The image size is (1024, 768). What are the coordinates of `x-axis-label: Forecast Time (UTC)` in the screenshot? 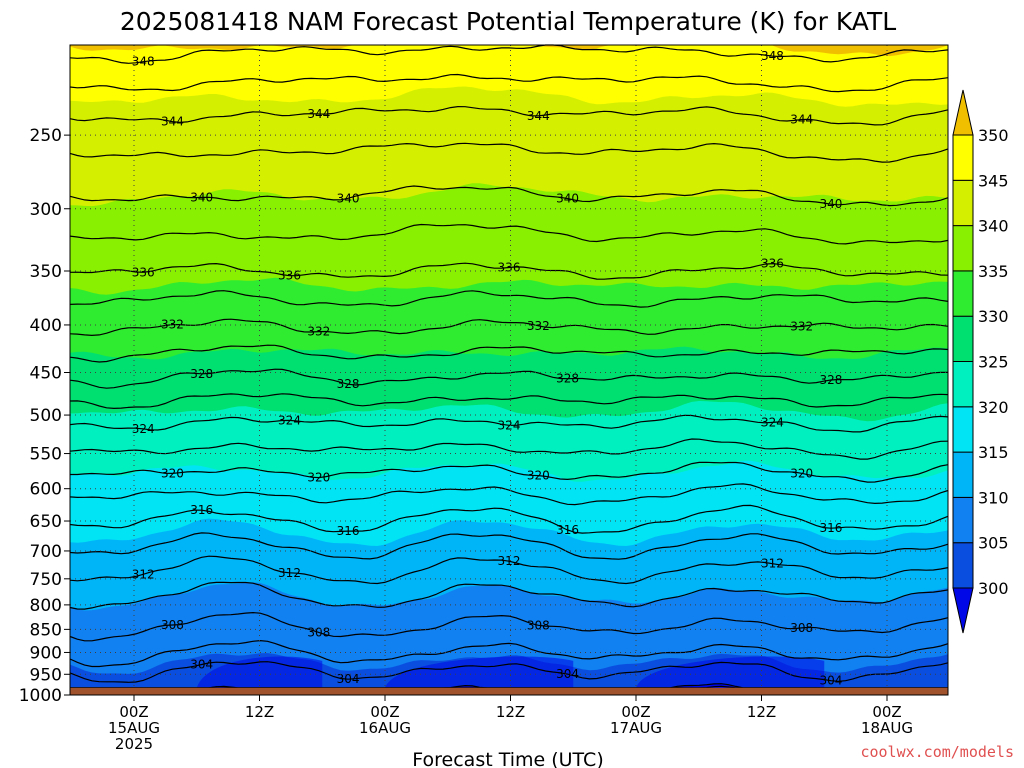 It's located at (507, 758).